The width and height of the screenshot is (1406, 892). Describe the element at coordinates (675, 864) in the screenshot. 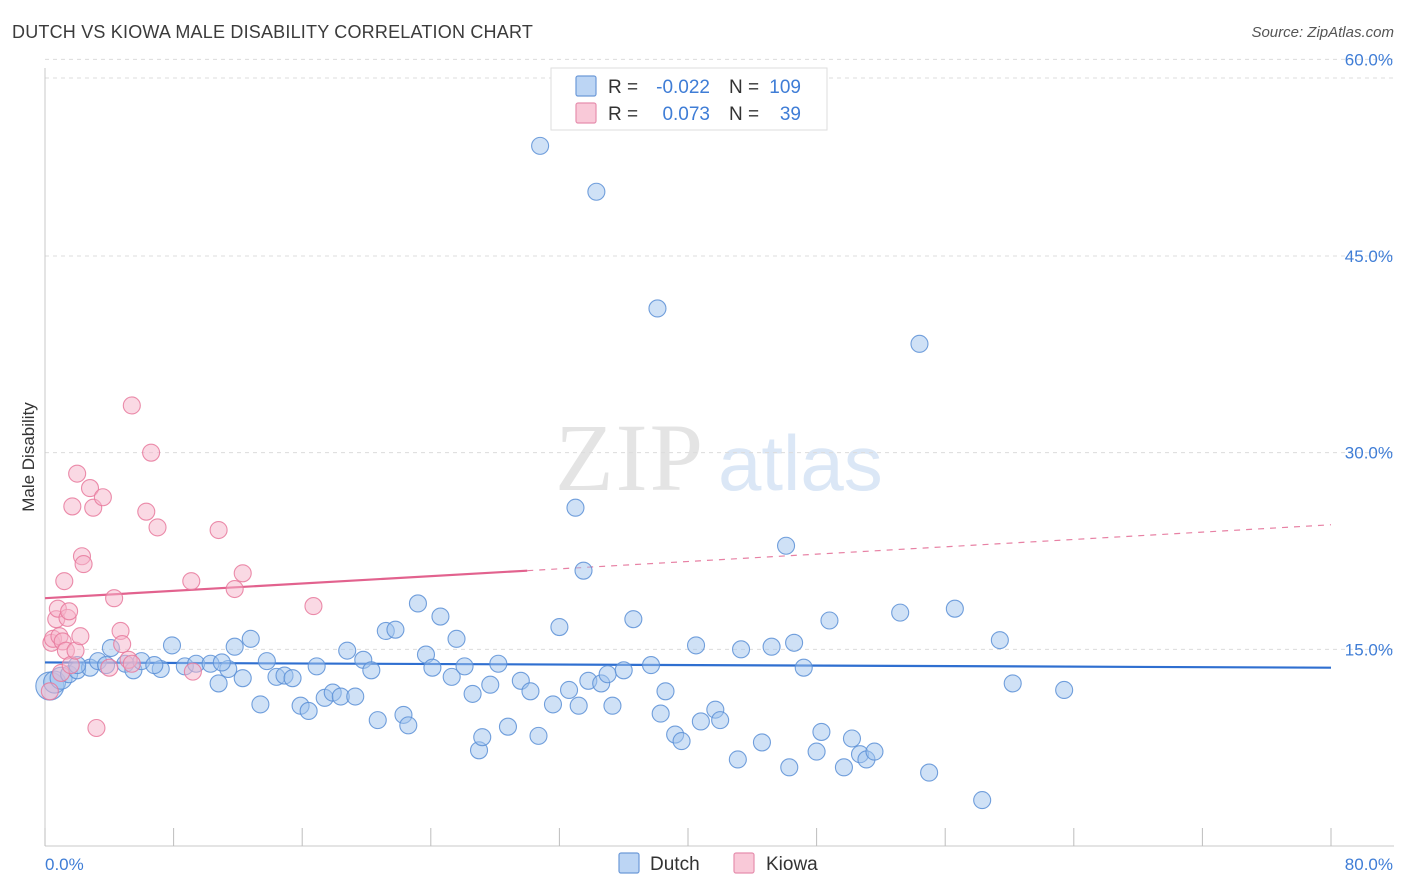

I see `legend-label-dutch: Dutch` at that location.